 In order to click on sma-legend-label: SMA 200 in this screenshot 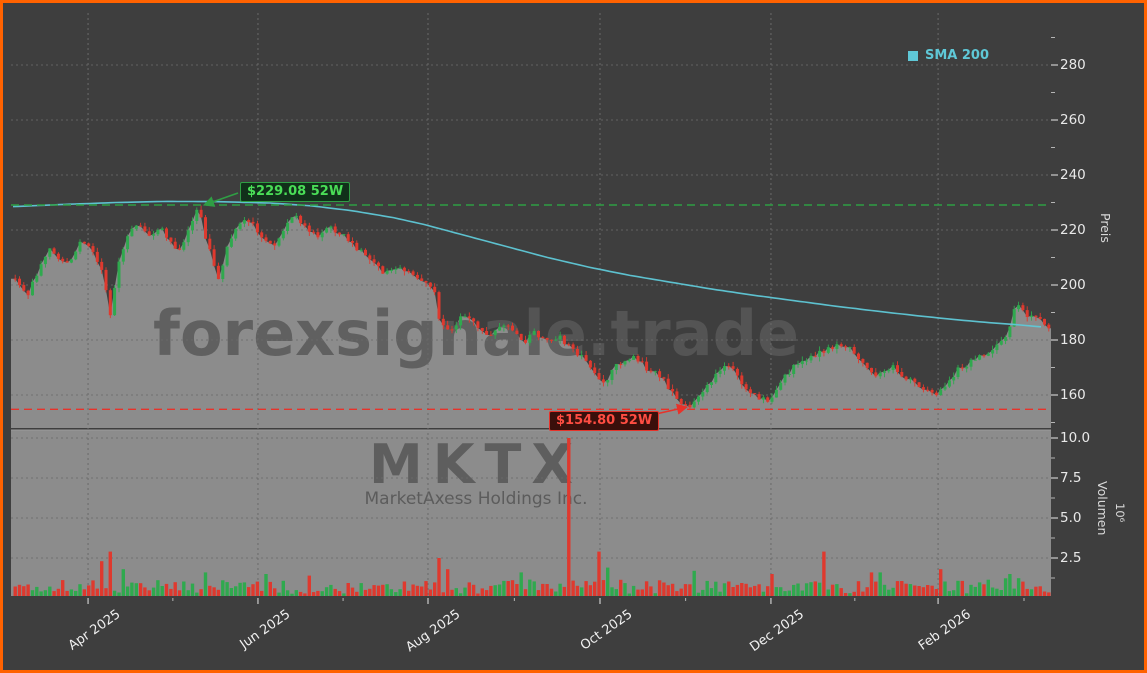, I will do `click(957, 55)`.